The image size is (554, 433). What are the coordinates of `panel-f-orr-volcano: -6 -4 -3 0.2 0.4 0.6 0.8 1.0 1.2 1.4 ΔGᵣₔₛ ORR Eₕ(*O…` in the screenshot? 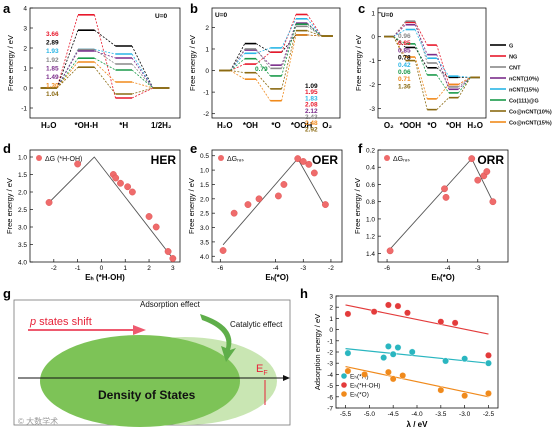 It's located at (431, 215).